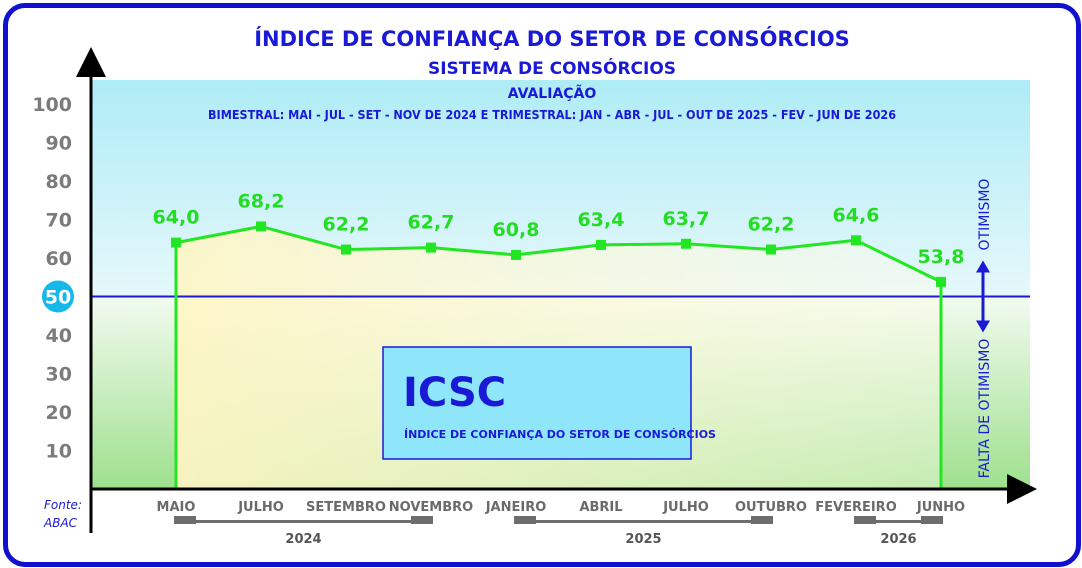 This screenshot has height=568, width=1082. What do you see at coordinates (983, 296) in the screenshot?
I see `optimism-indicator` at bounding box center [983, 296].